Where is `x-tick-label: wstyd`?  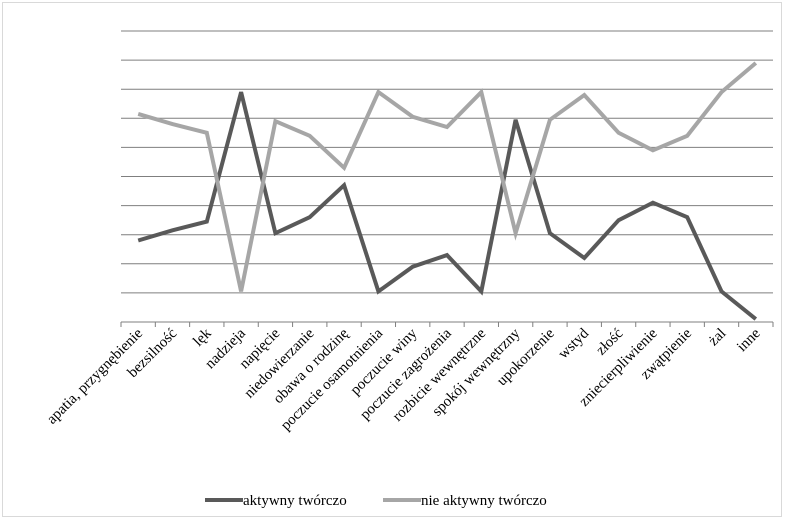
x-tick-label: wstyd is located at coordinates (573, 343).